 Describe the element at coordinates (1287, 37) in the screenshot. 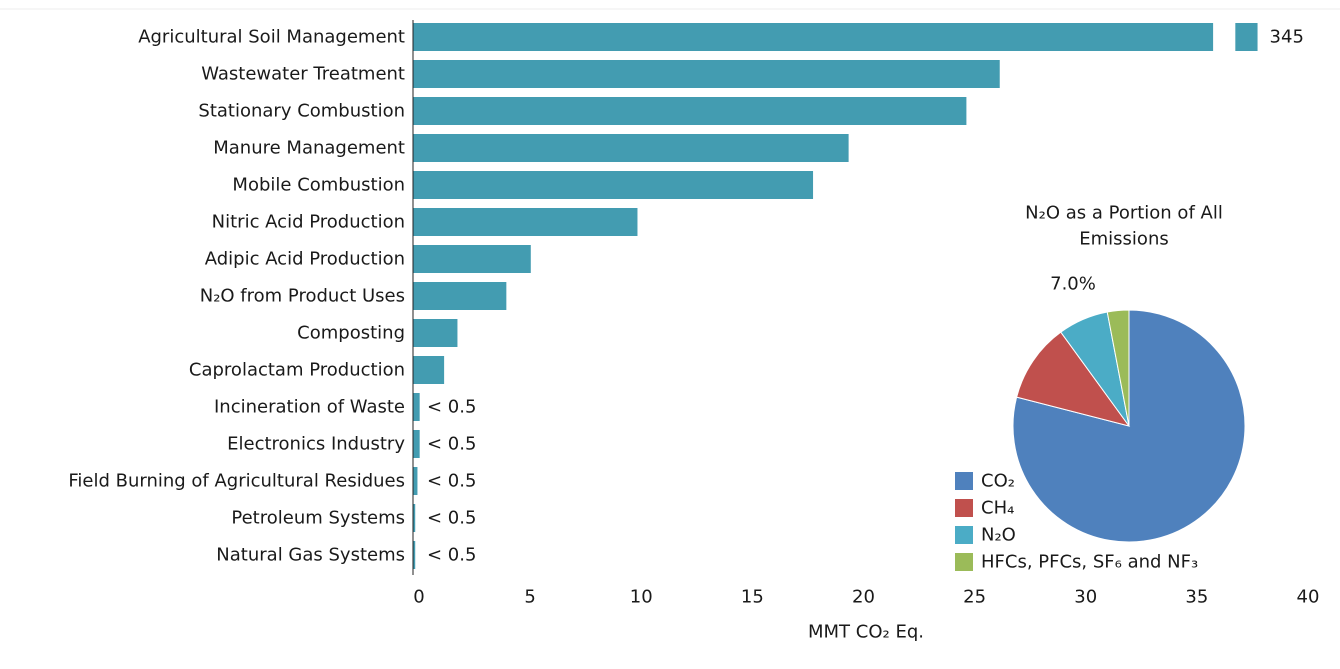

I see `data-label-agricultural-soil-management: 345` at that location.